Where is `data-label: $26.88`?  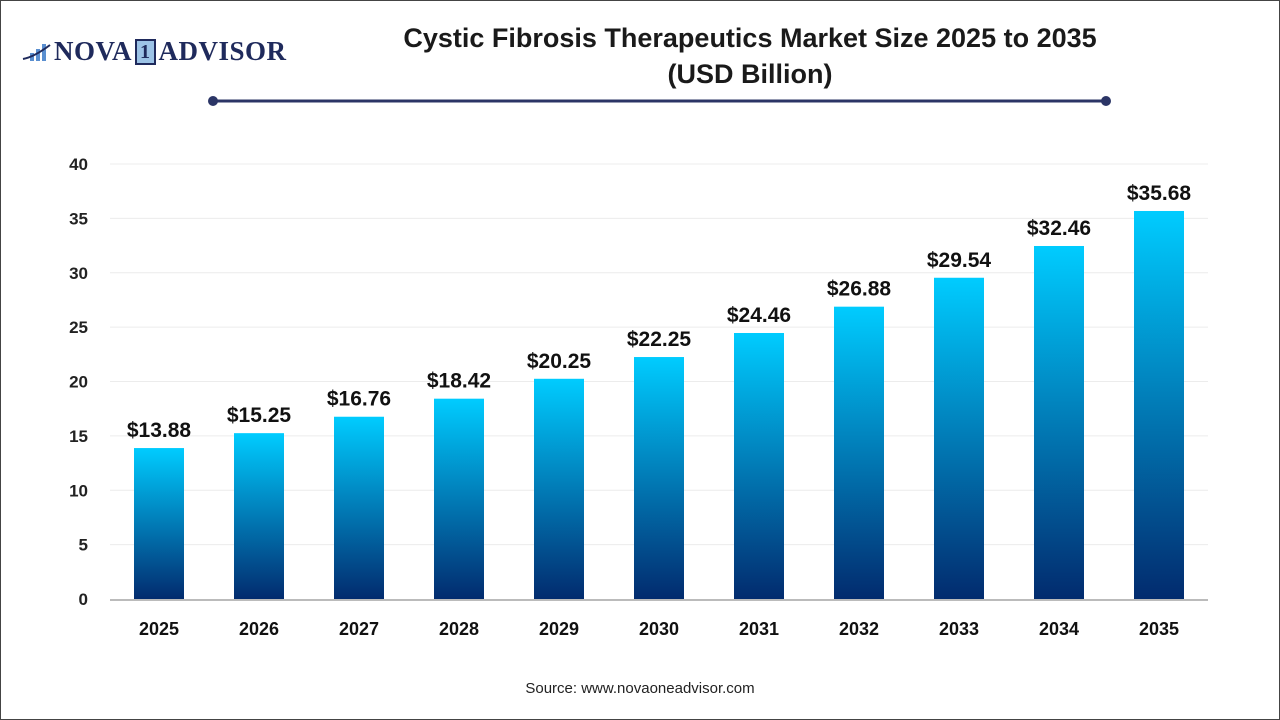 data-label: $26.88 is located at coordinates (859, 289).